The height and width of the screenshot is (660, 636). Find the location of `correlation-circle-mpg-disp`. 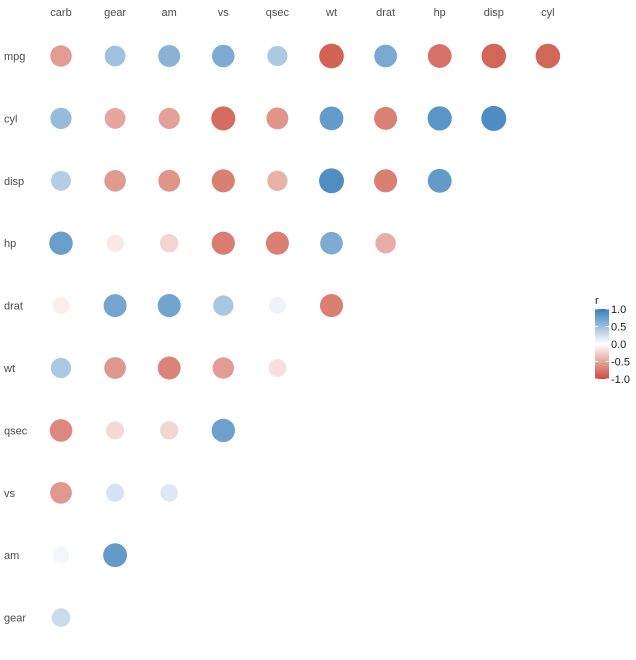

correlation-circle-mpg-disp is located at coordinates (494, 56).